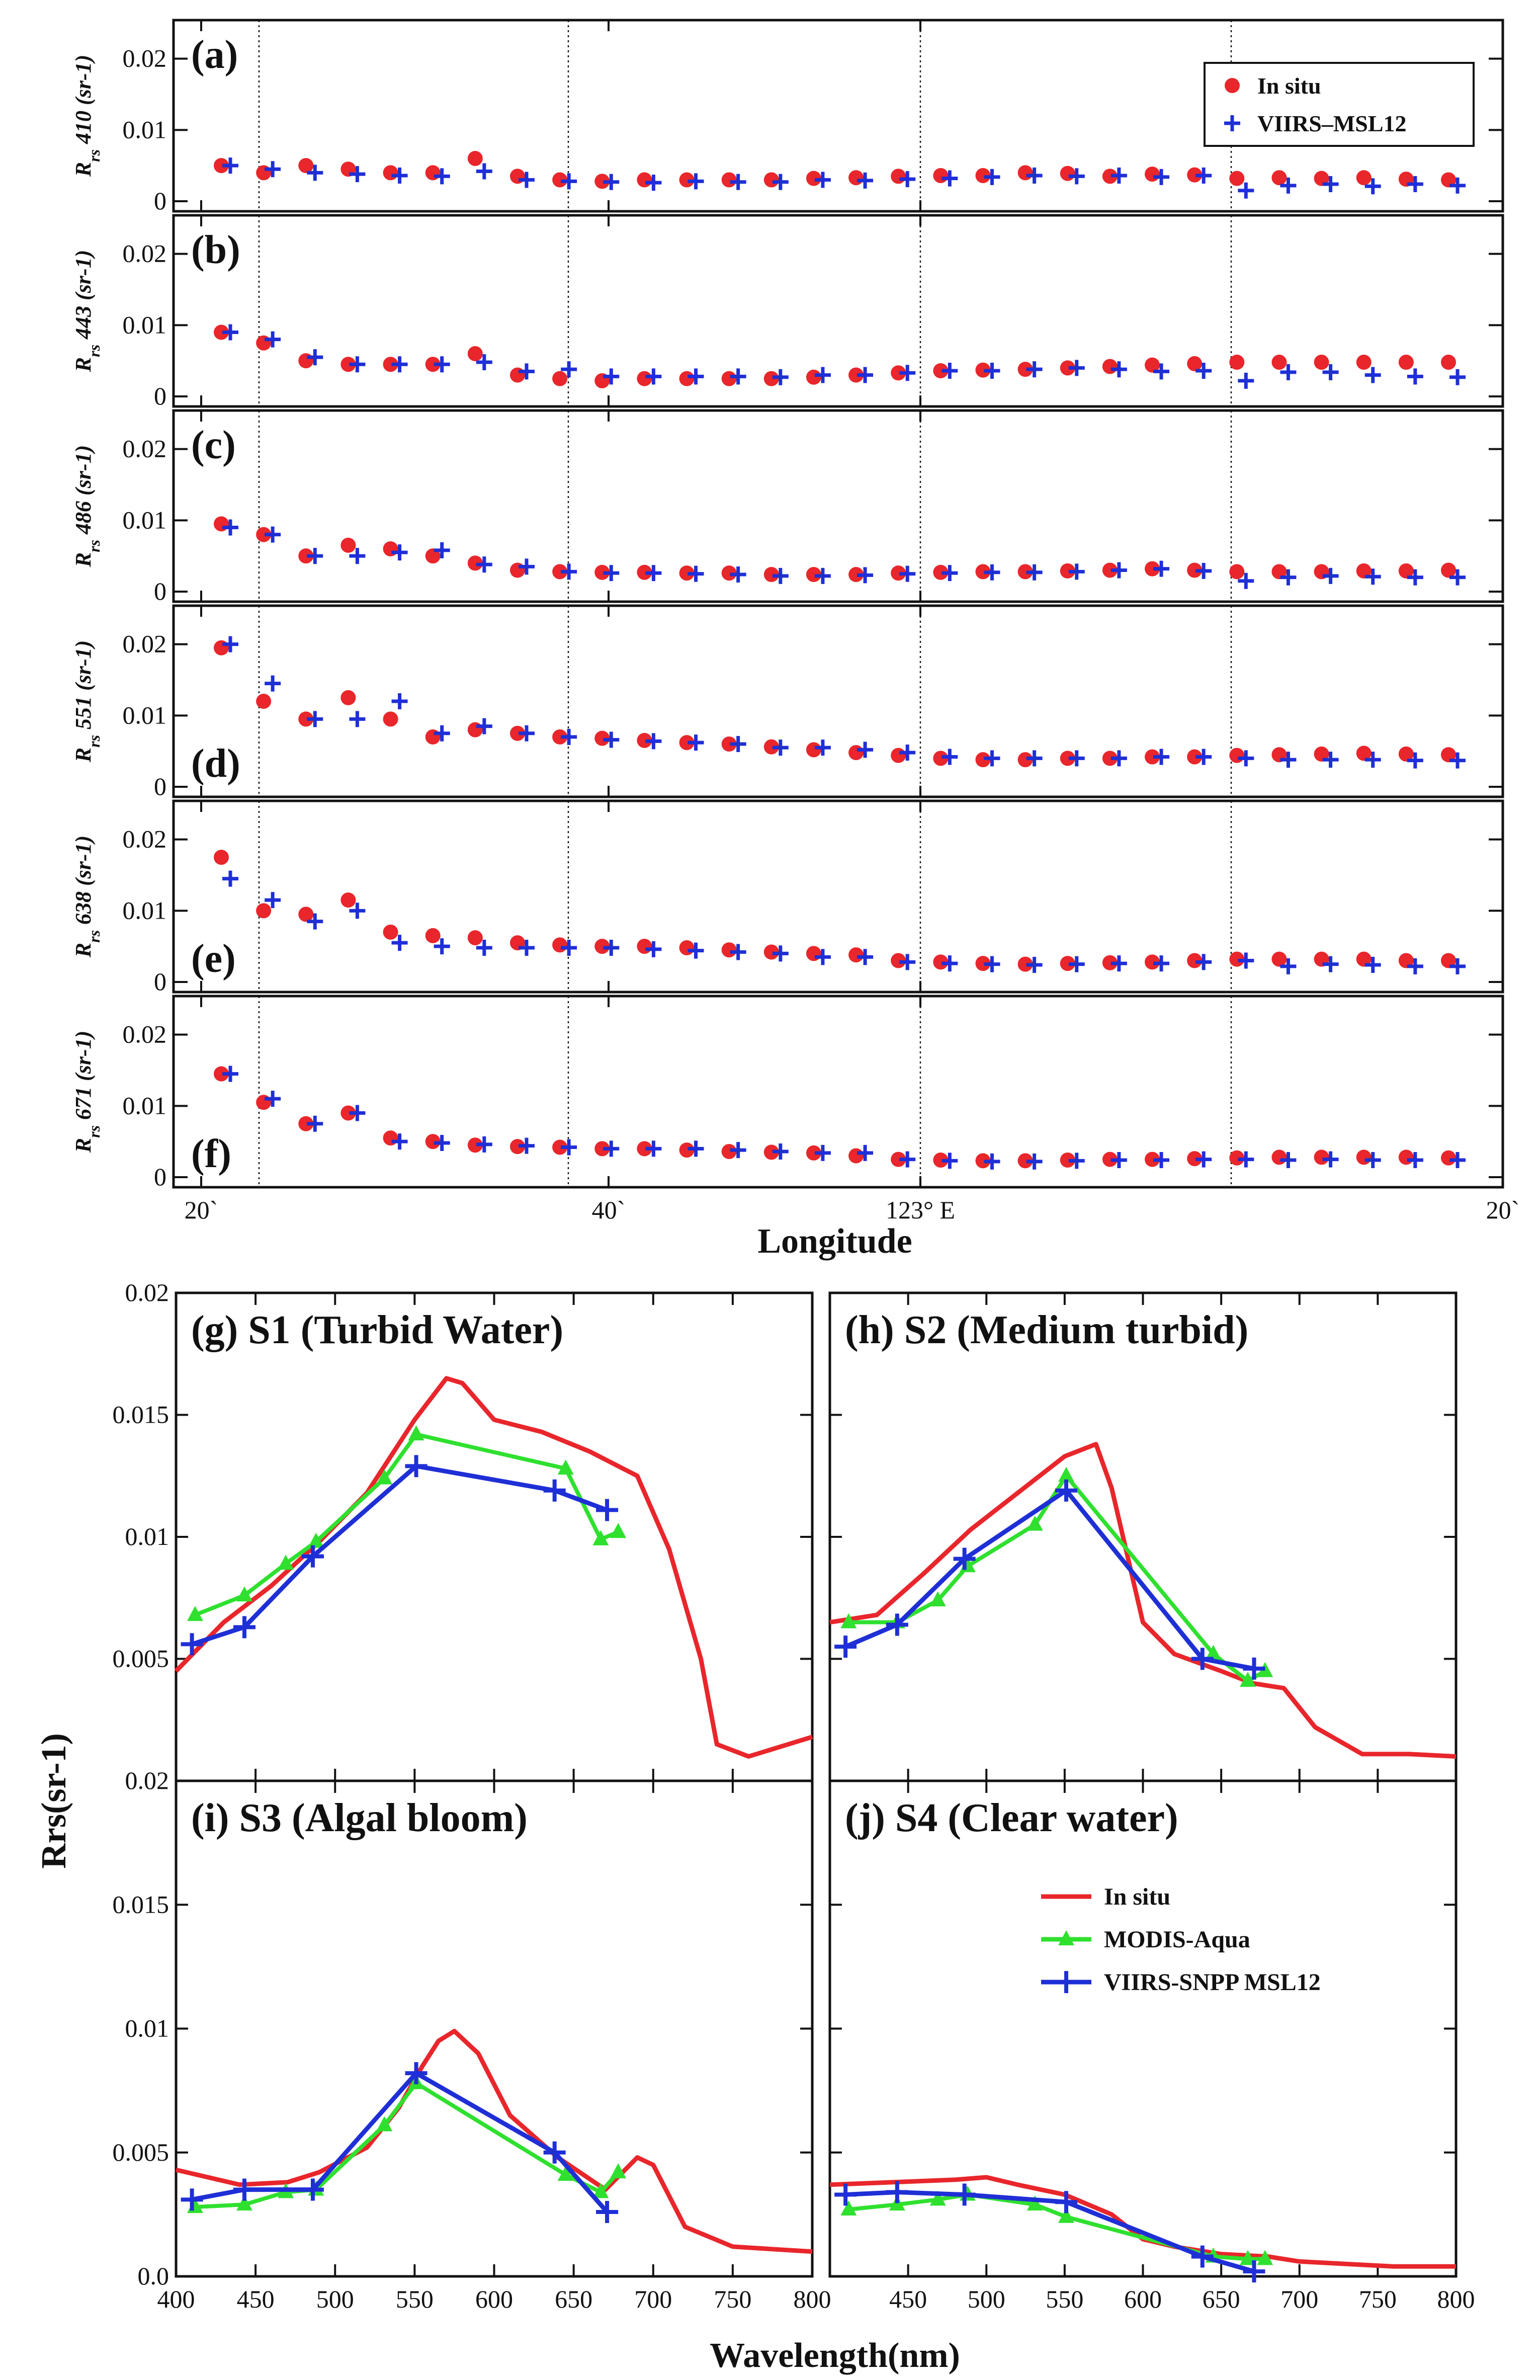  I want to click on panel-label: (b), so click(216, 250).